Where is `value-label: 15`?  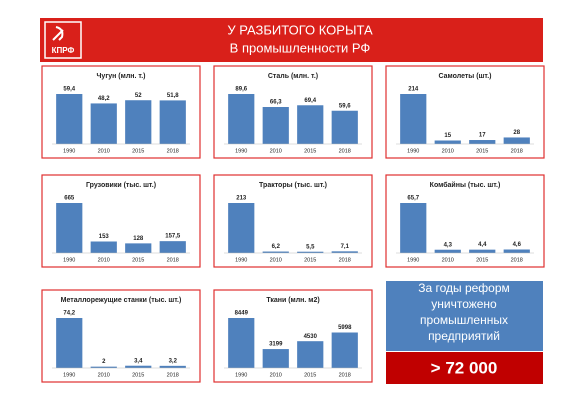 value-label: 15 is located at coordinates (447, 136).